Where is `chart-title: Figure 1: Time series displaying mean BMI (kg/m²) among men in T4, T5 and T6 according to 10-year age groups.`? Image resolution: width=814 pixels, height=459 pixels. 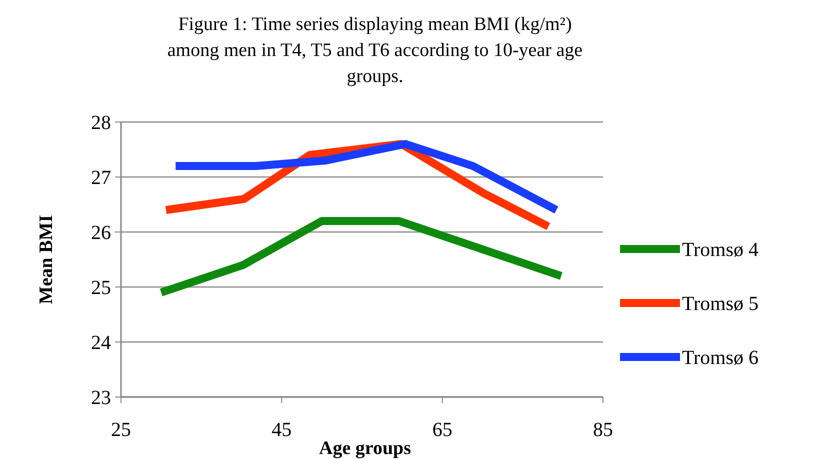
chart-title: Figure 1: Time series displaying mean BMI (kg/m²) among men in T4, T5 and T6 according to 10-year age groups. is located at coordinates (375, 50).